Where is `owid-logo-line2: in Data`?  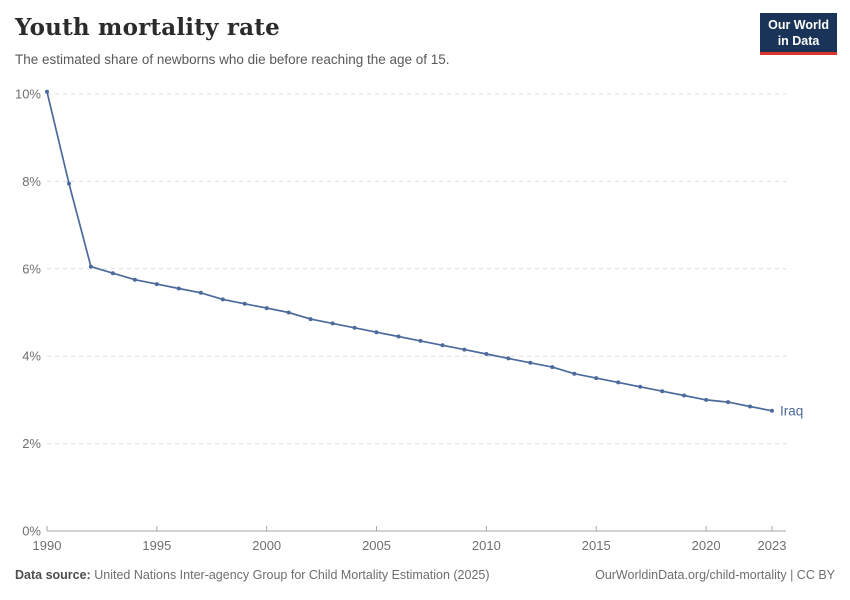 owid-logo-line2: in Data is located at coordinates (798, 40).